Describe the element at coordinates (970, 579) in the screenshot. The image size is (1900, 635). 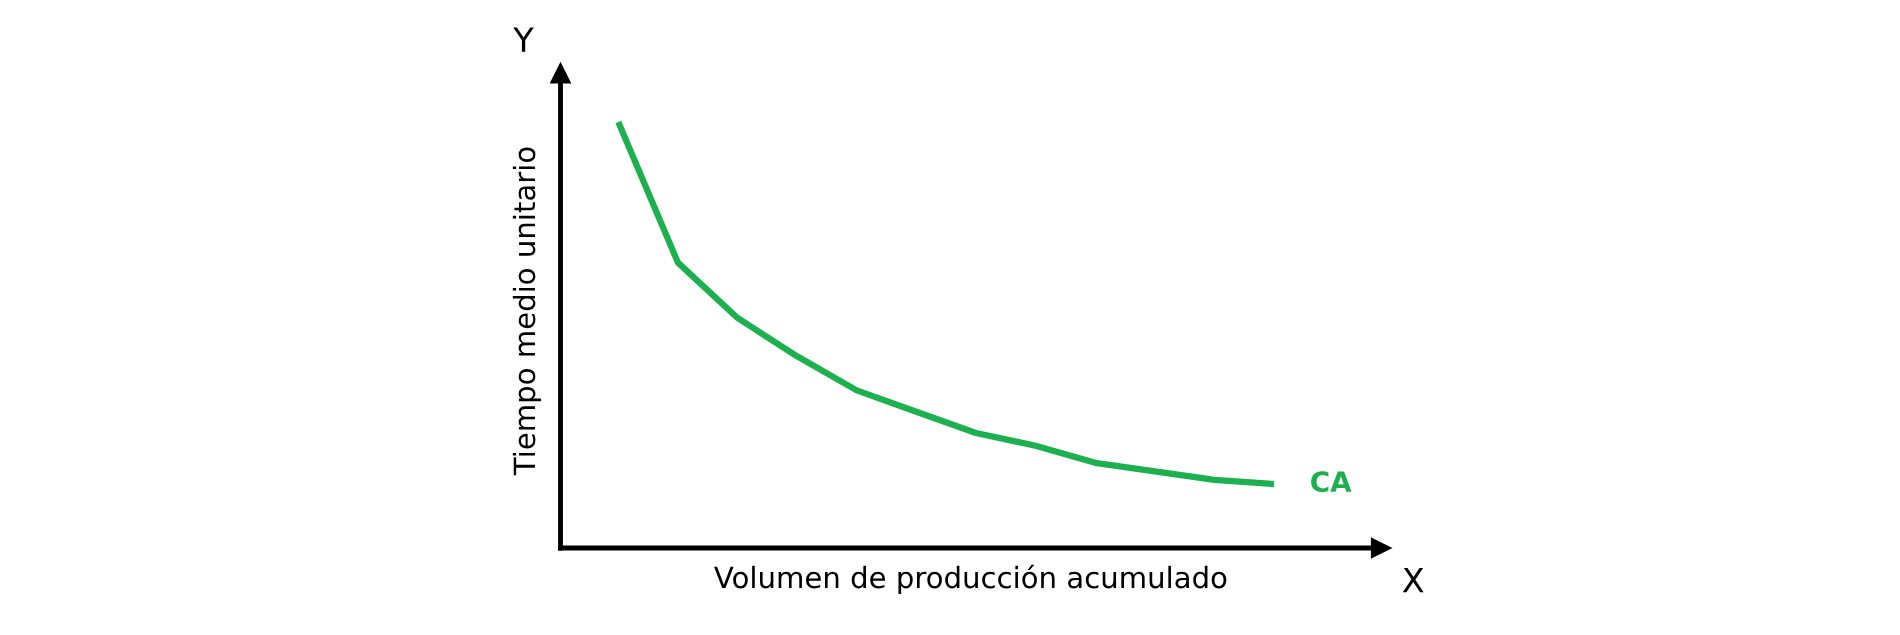
I see `x-axis-title: Volumen de producción acumulado` at that location.